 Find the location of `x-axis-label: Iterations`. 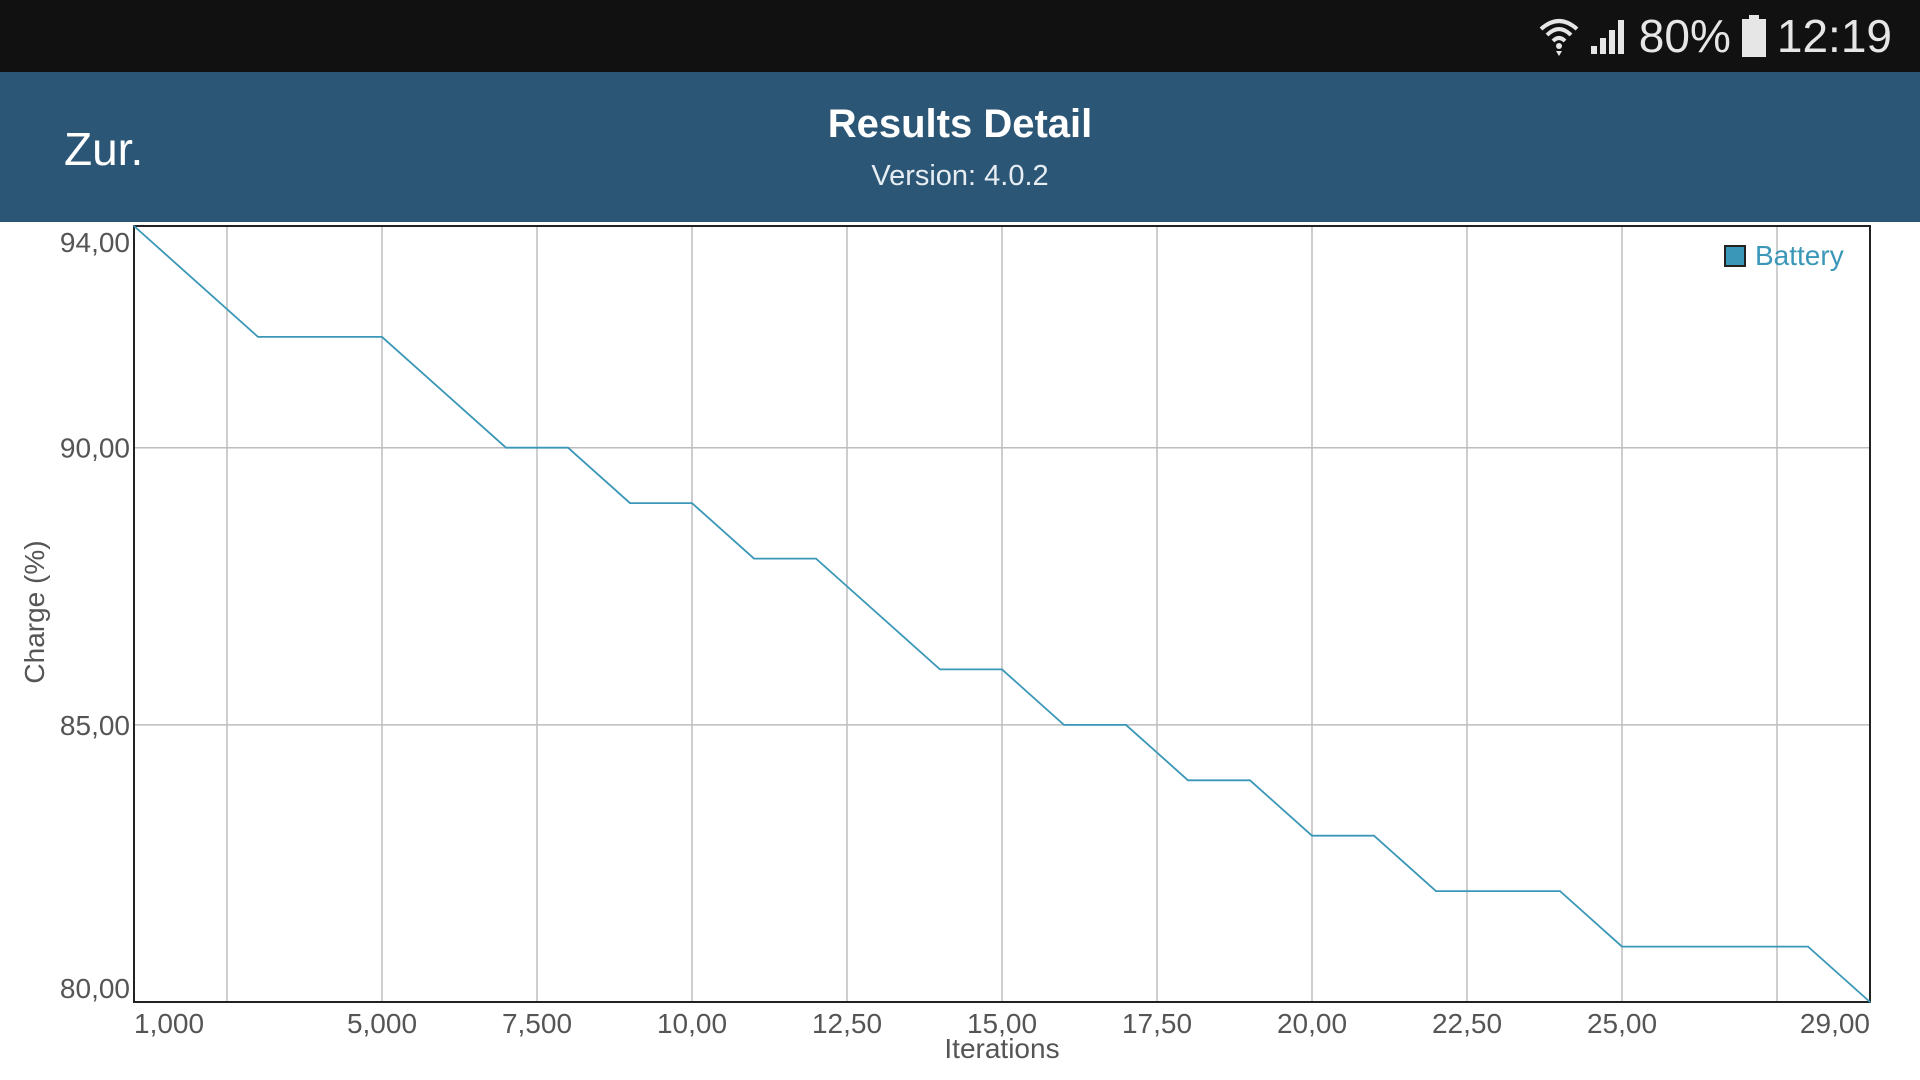

x-axis-label: Iterations is located at coordinates (1001, 1048).